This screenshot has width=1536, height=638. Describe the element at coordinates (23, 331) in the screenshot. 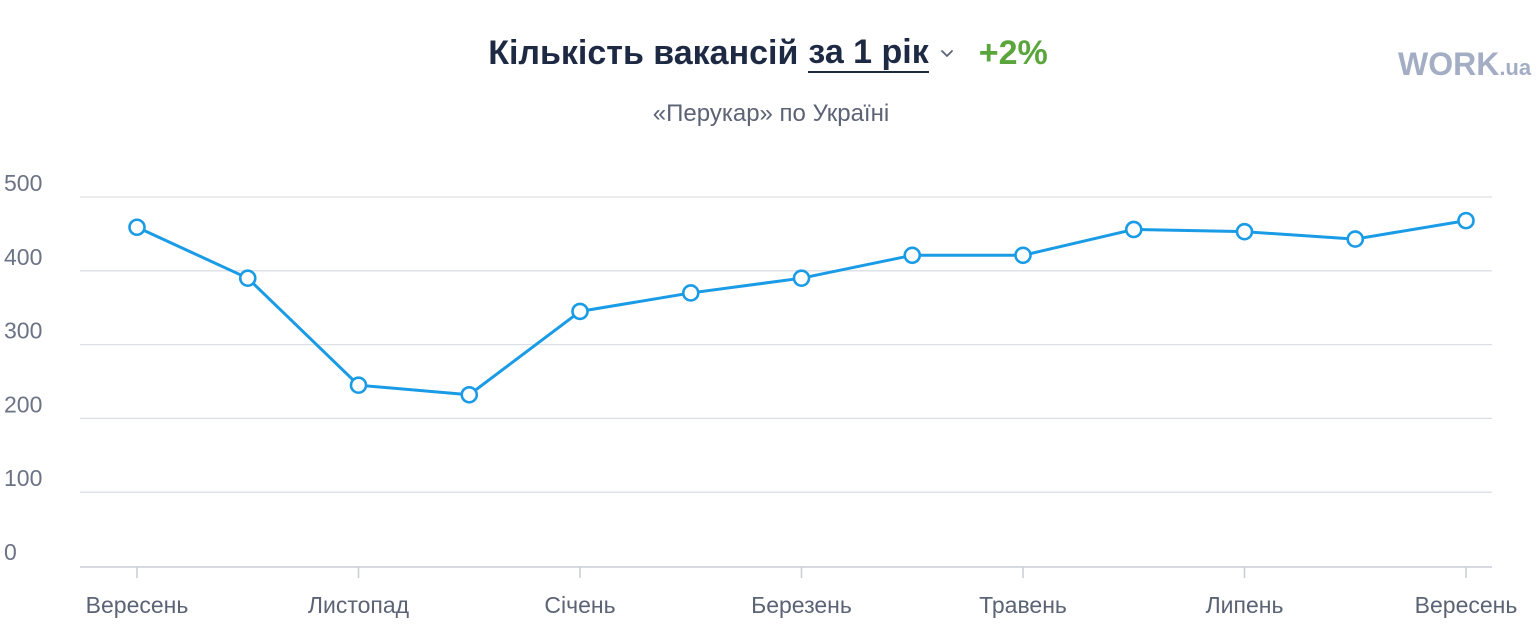

I see `y-tick-label: 300` at that location.